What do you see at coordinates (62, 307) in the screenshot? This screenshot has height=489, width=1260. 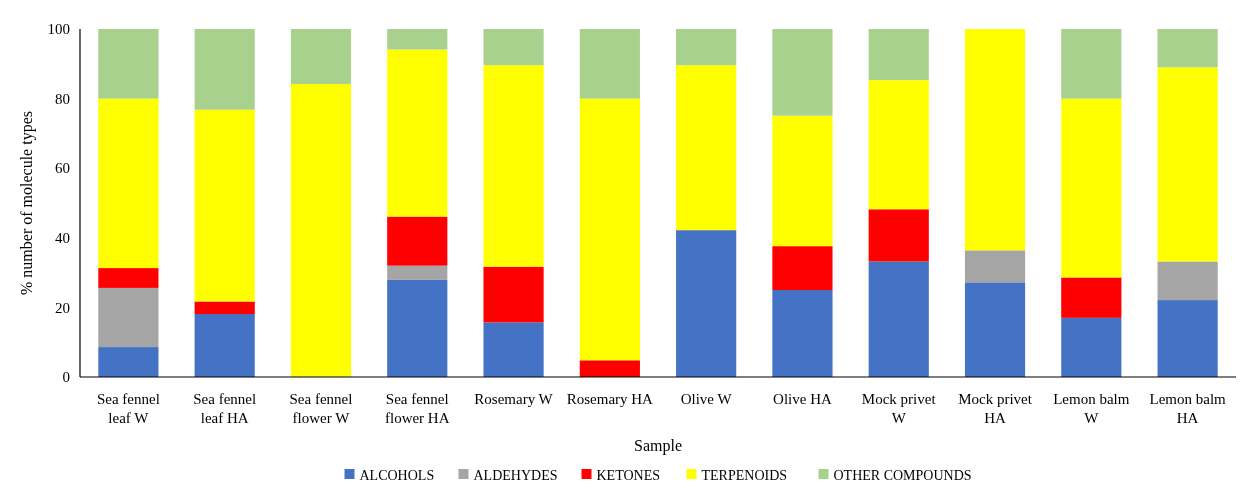 I see `y-tick-label: 20` at bounding box center [62, 307].